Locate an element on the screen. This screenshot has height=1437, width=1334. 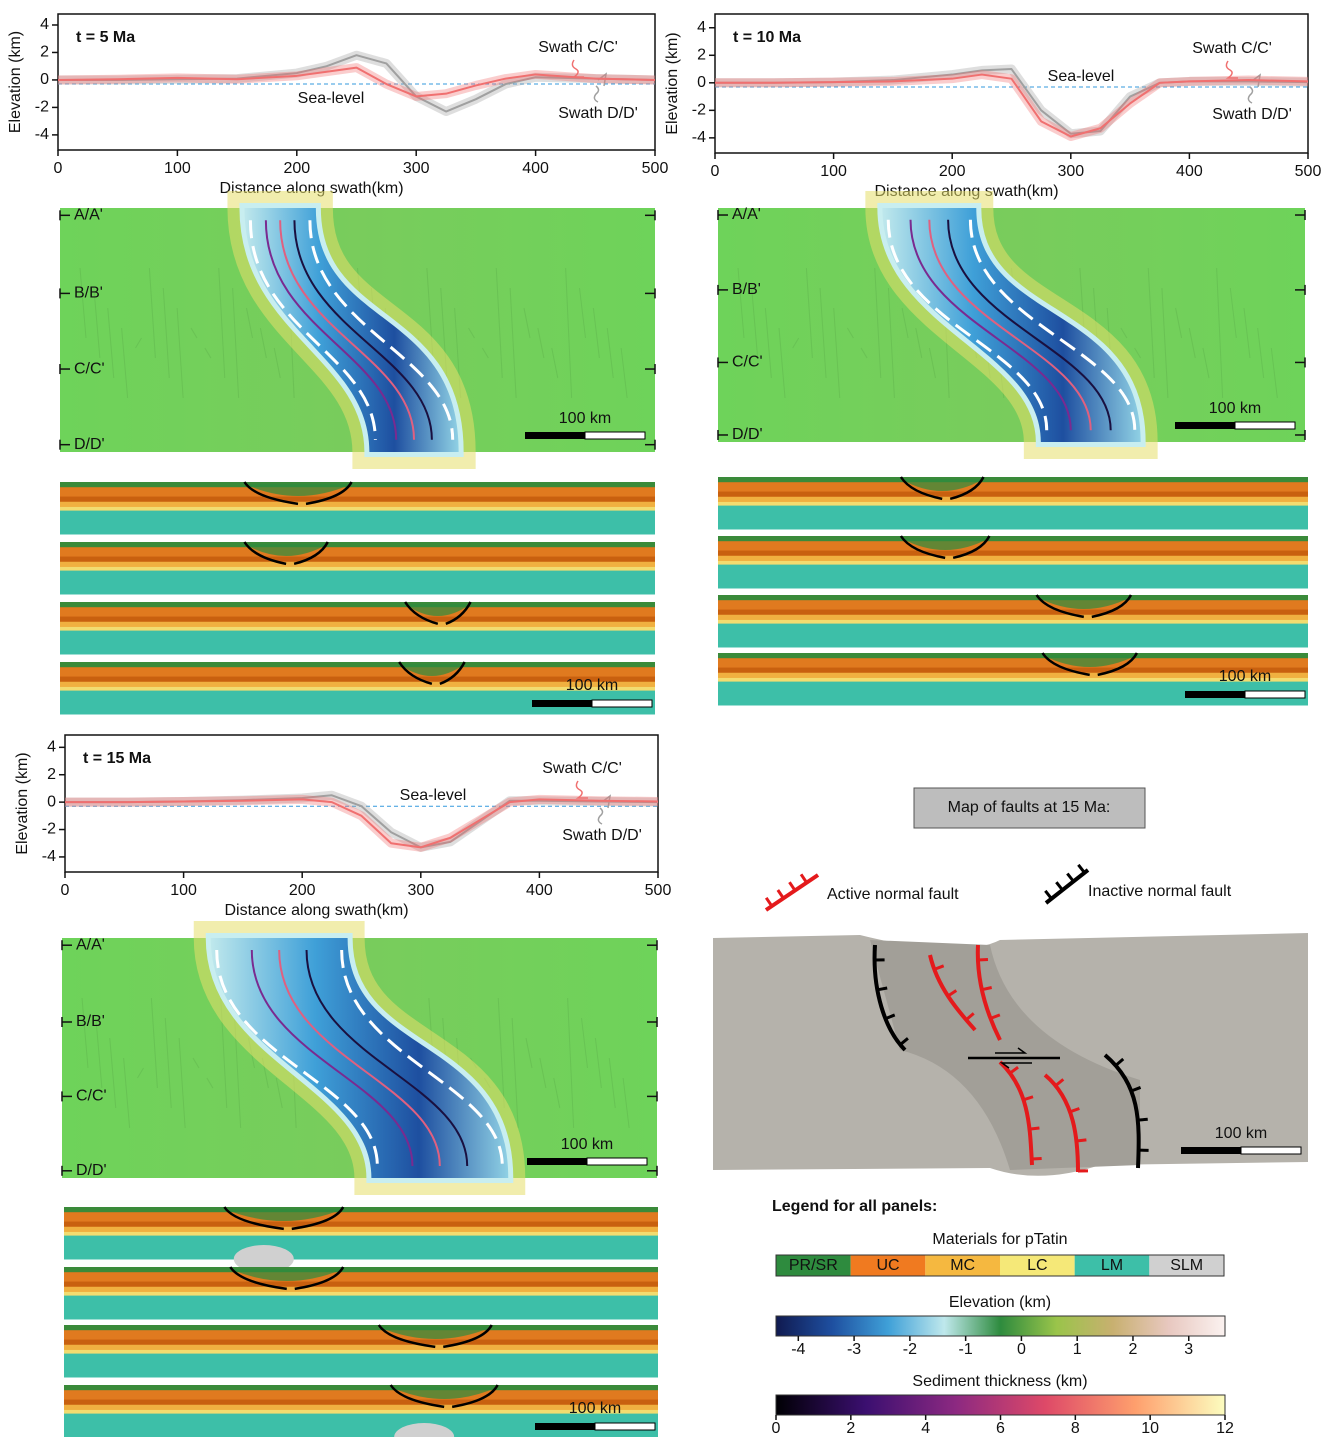
colorbar-tick-label: 1 is located at coordinates (1077, 1349).